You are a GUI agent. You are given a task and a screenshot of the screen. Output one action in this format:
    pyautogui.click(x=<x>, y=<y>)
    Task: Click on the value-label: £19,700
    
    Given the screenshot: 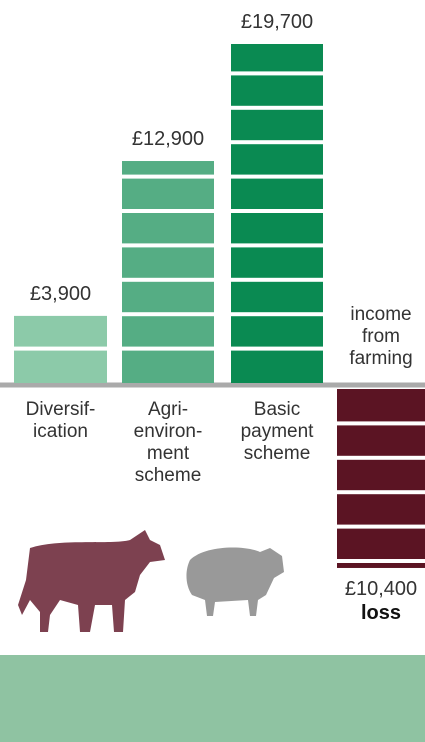 What is the action you would take?
    pyautogui.click(x=277, y=22)
    